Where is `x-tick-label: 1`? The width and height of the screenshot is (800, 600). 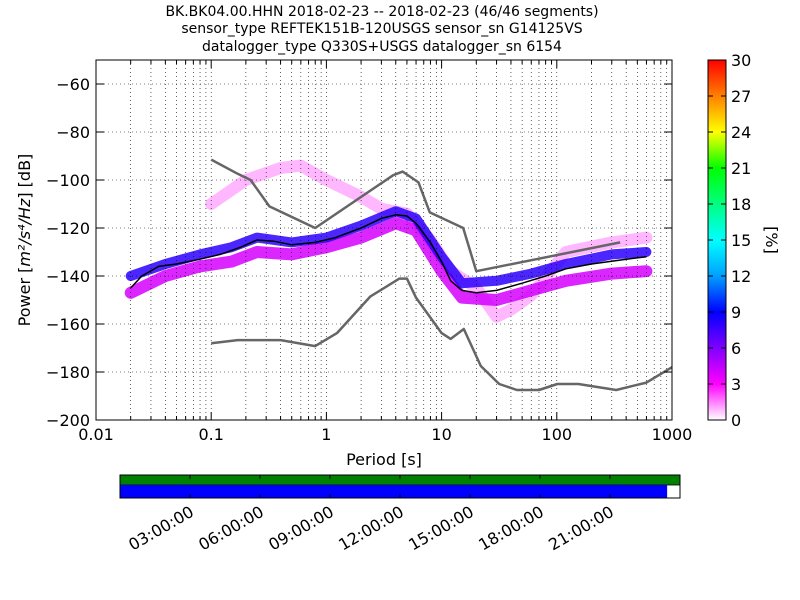 x-tick-label: 1 is located at coordinates (326, 434).